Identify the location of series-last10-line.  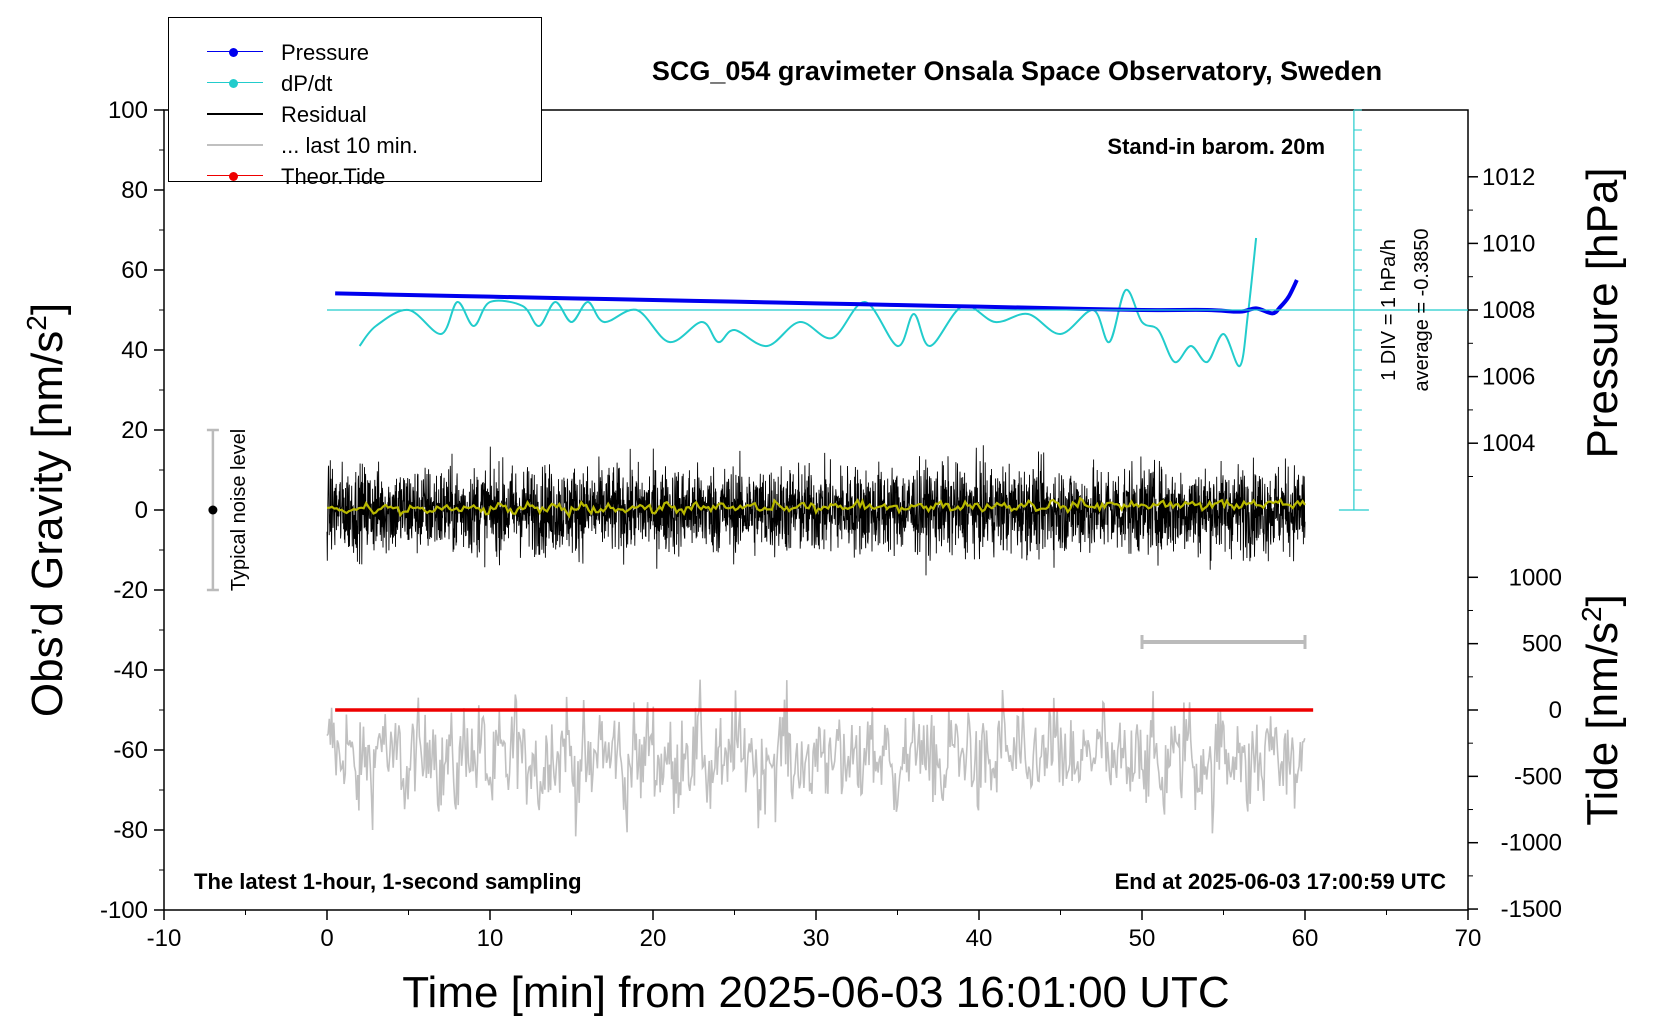
(816, 758).